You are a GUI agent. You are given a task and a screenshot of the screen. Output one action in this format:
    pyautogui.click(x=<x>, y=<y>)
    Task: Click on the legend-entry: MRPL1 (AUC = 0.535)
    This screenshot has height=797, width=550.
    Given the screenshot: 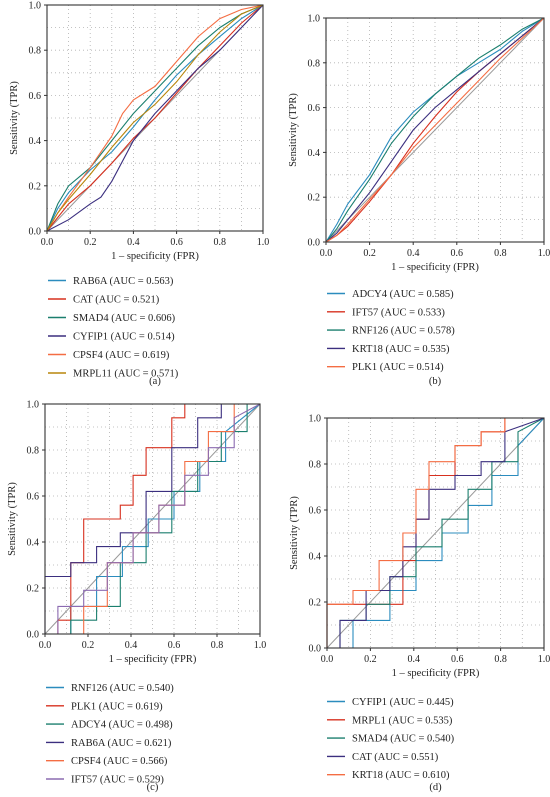 What is the action you would take?
    pyautogui.click(x=402, y=720)
    